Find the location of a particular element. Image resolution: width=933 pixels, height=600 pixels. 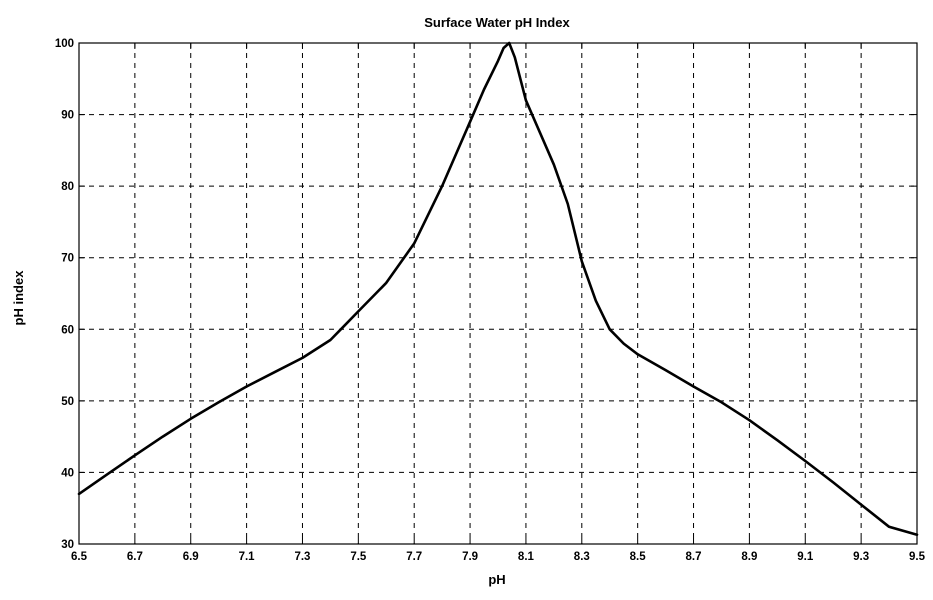

x-tick-label: 6.5 is located at coordinates (79, 557).